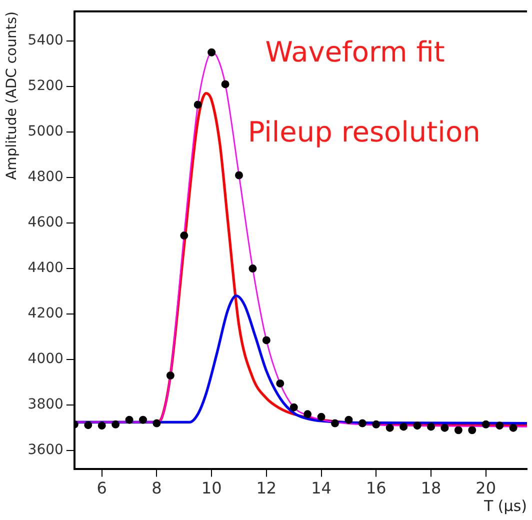  I want to click on y-tick-label: 4200, so click(46, 314).